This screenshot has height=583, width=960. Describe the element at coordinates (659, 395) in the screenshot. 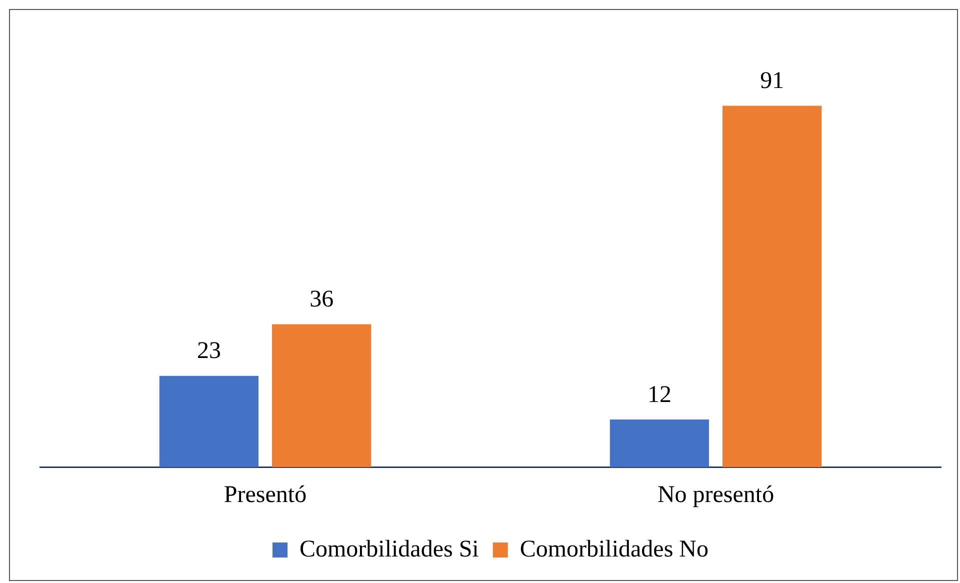

I see `data-label: 12` at that location.